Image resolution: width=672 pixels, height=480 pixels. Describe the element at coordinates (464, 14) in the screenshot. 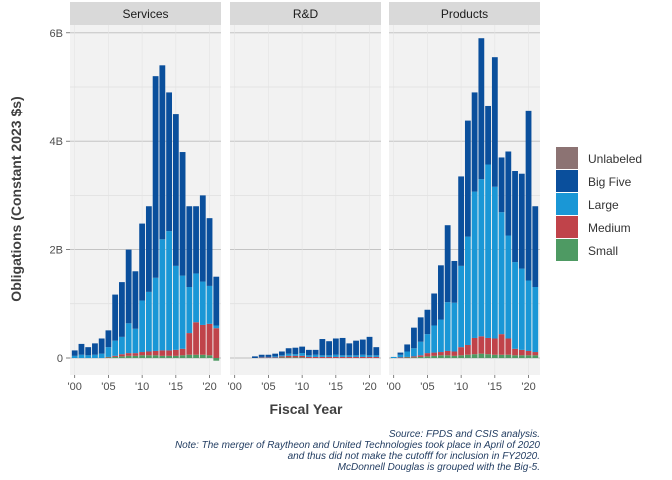

I see `panel-strip-label: Products` at that location.